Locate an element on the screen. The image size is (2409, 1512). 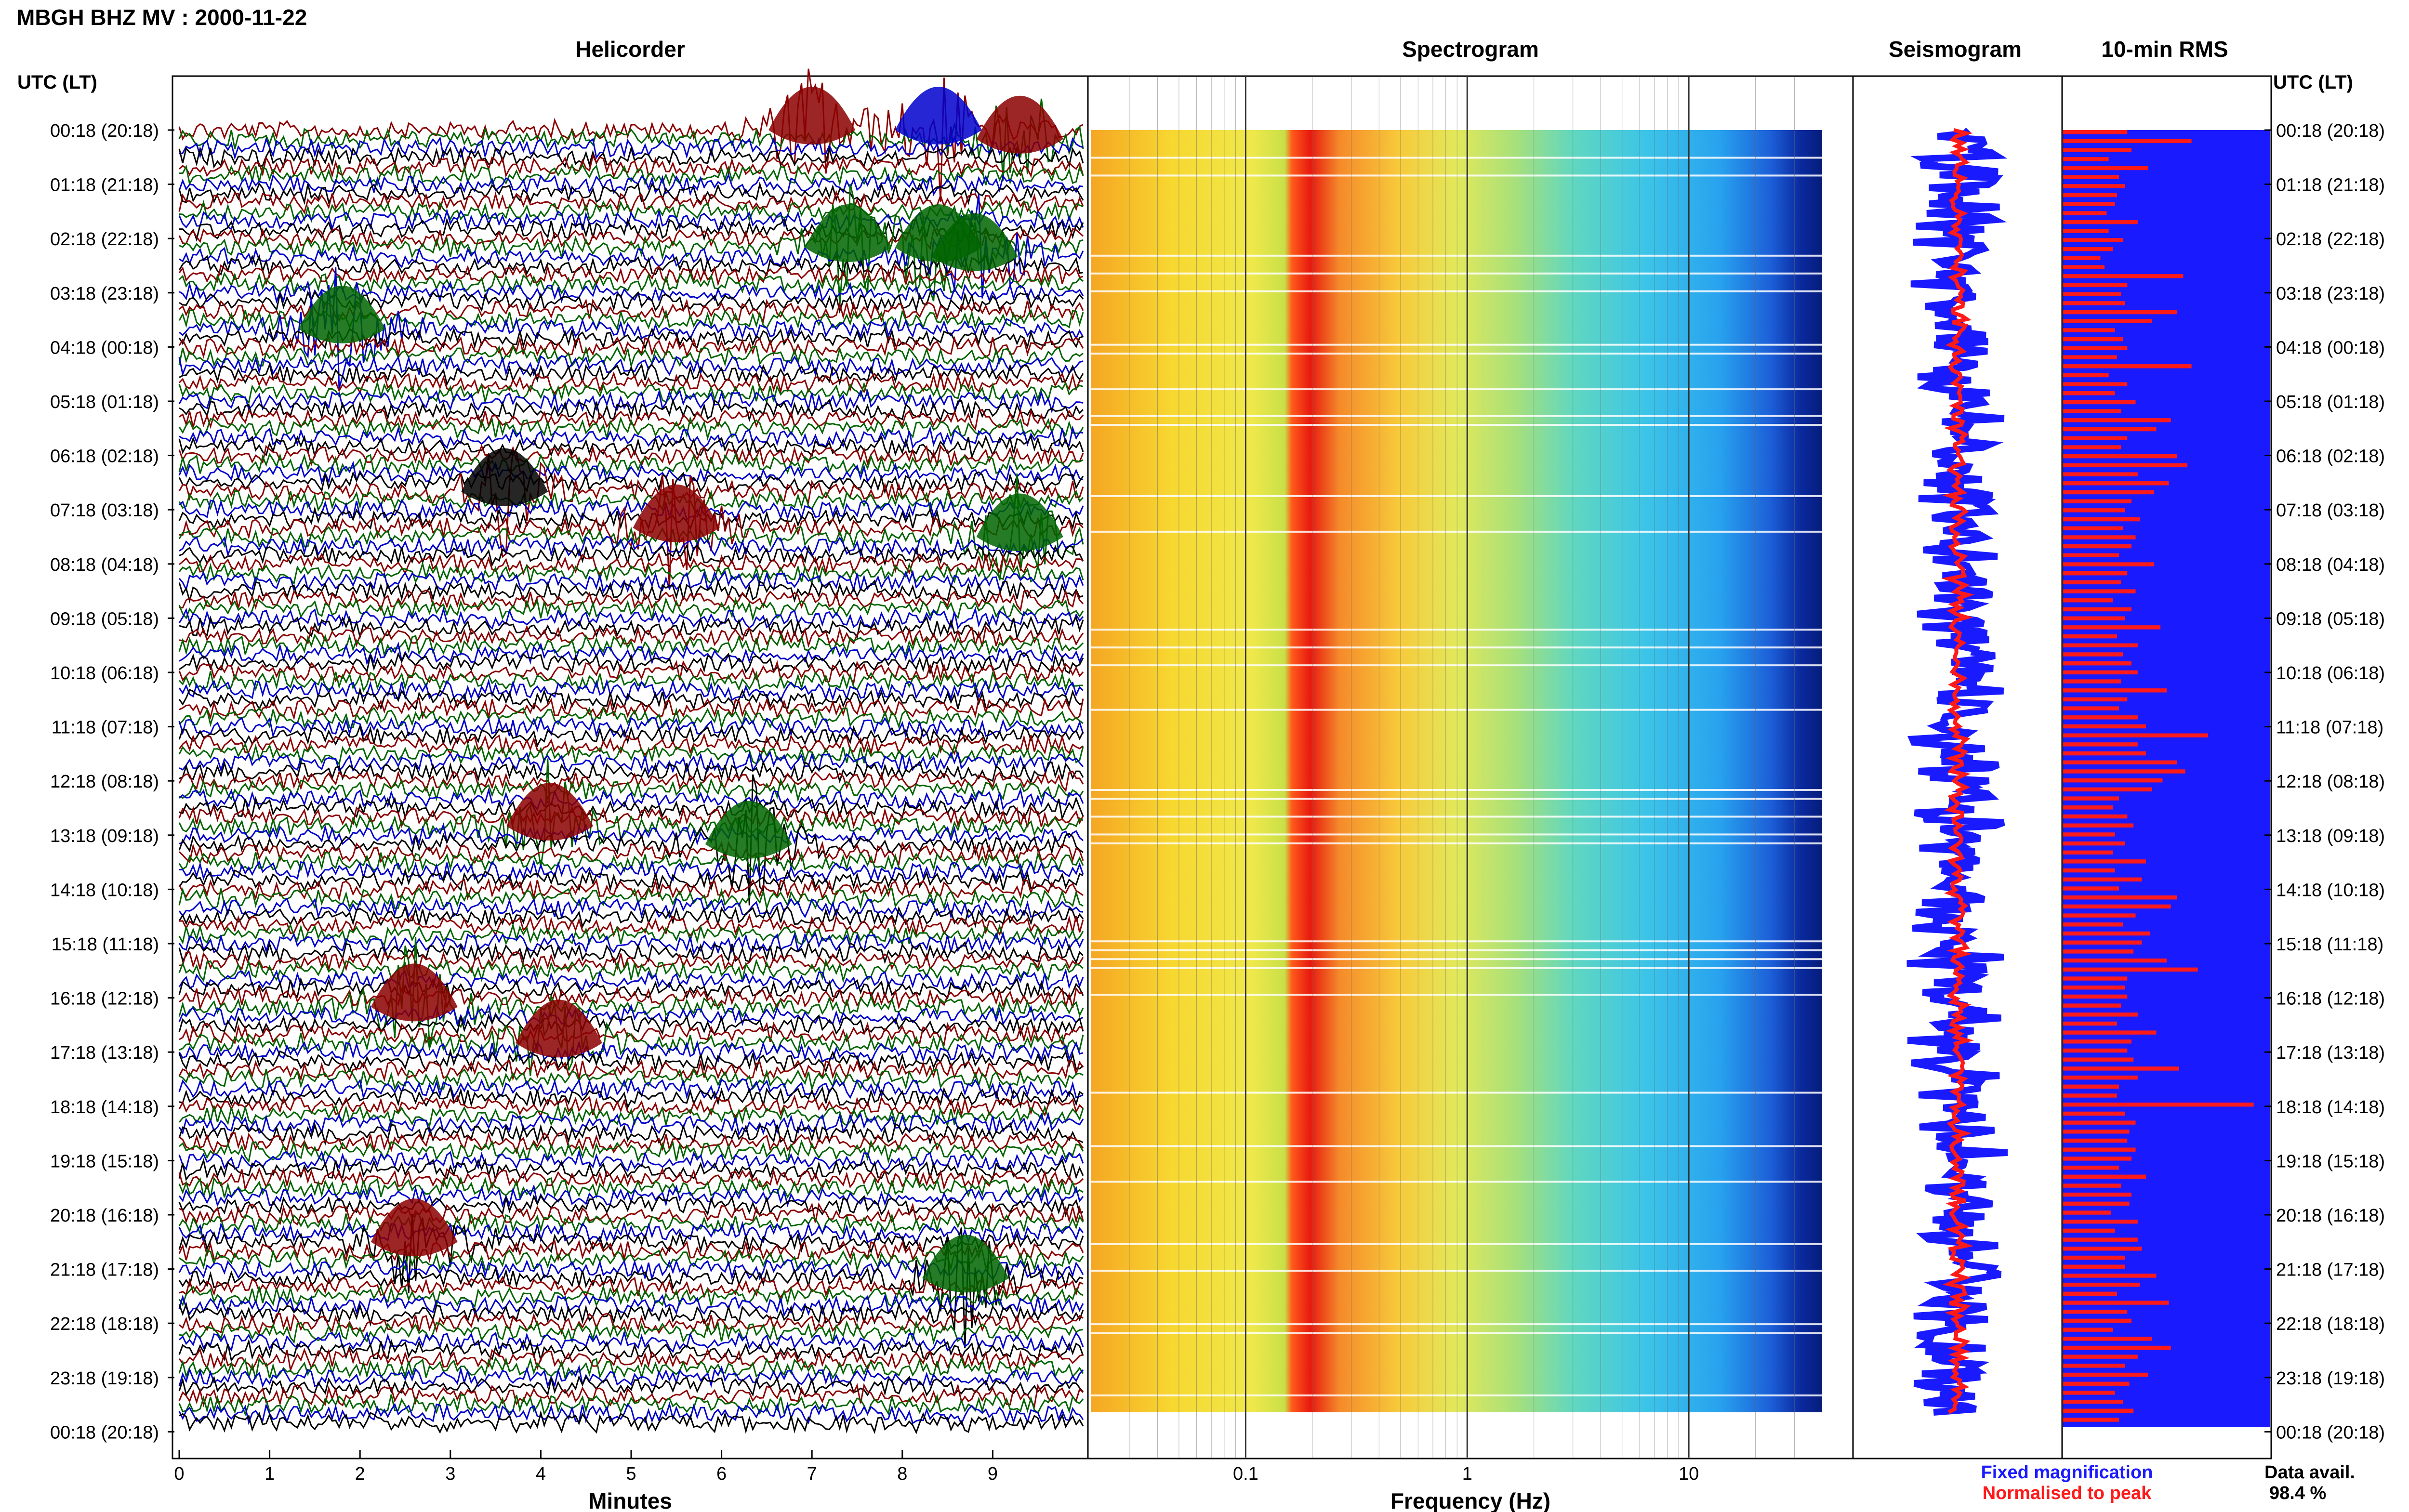
row-label-right: 03:18 (23:18) is located at coordinates (2330, 294).